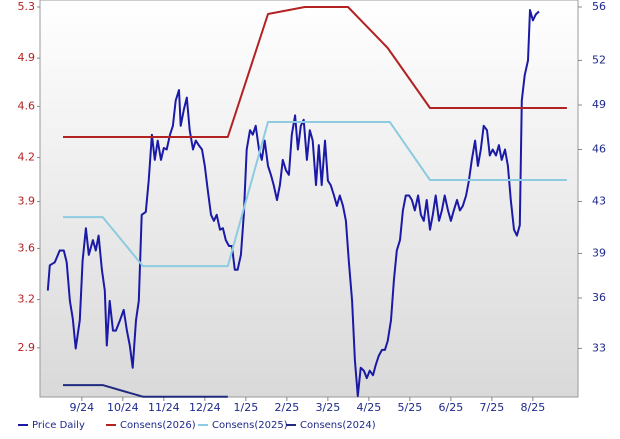 The width and height of the screenshot is (620, 439). Describe the element at coordinates (338, 425) in the screenshot. I see `legend-label: Consens(2024)` at that location.